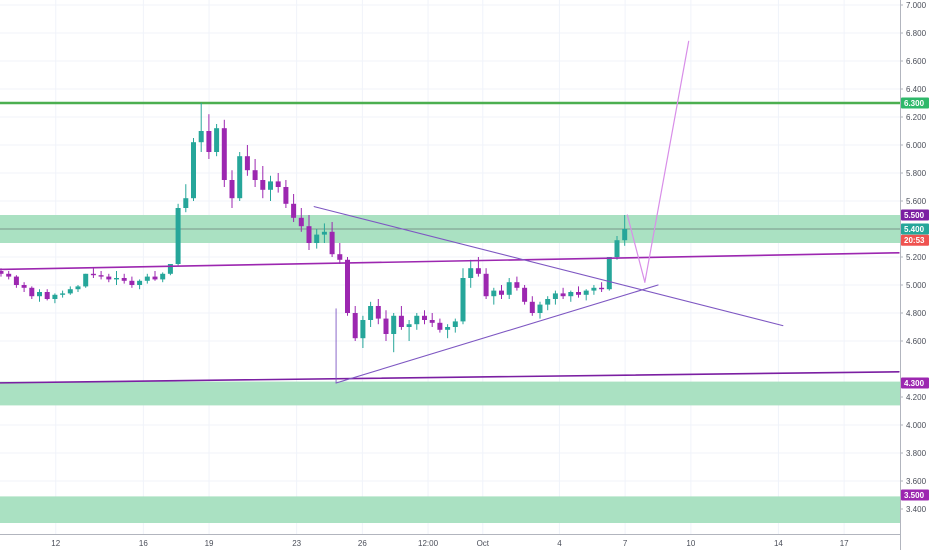  Describe the element at coordinates (483, 543) in the screenshot. I see `time-tick-label: Oct` at that location.